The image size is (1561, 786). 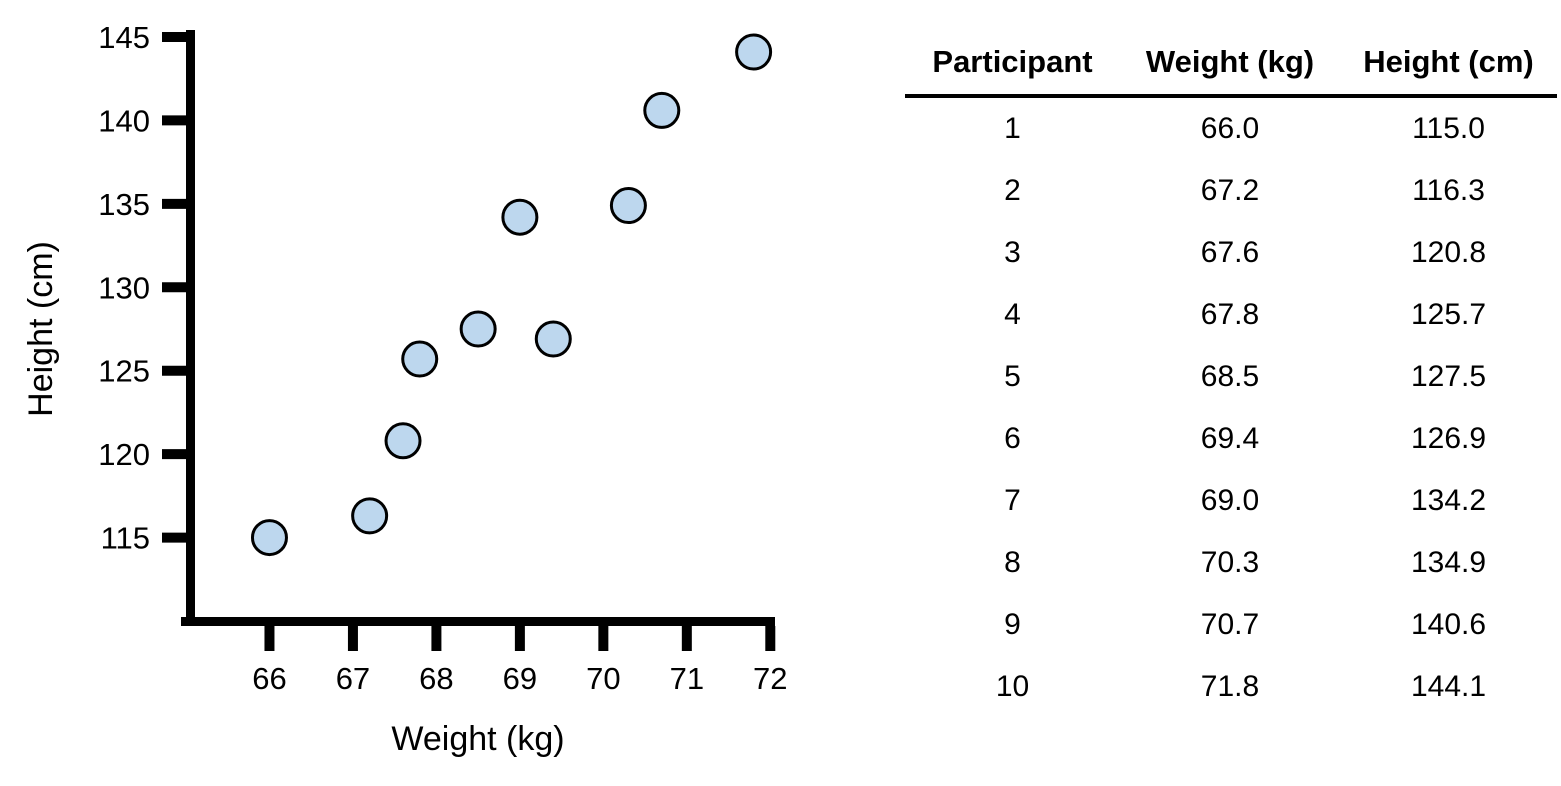 I want to click on x-axis-title: Weight (kg), so click(x=477, y=739).